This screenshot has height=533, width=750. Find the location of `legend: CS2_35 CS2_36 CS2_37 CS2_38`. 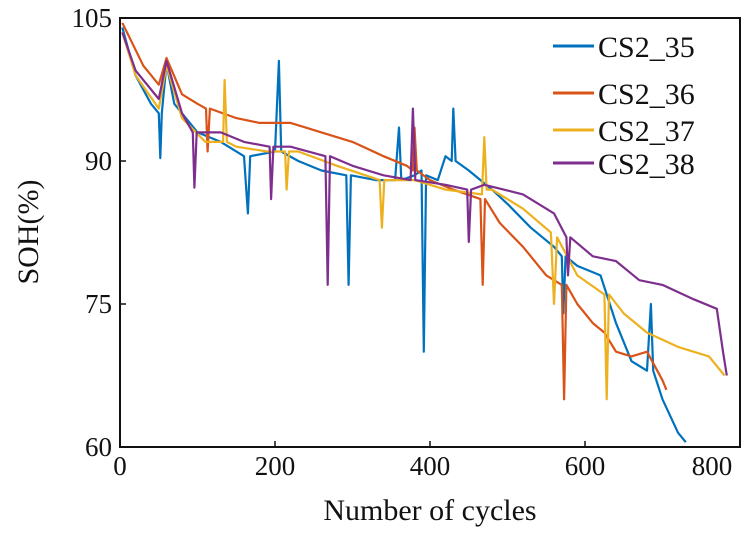

legend: CS2_35 CS2_36 CS2_37 CS2_38 is located at coordinates (624, 106).